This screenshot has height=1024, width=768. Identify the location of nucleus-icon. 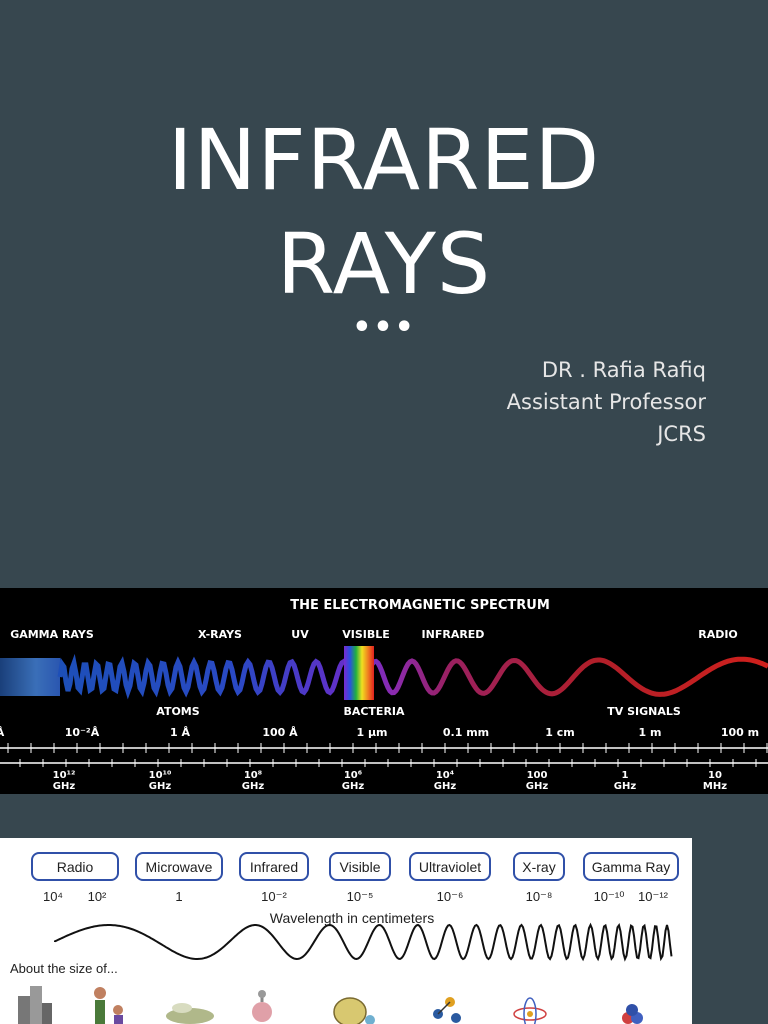
(632, 1014).